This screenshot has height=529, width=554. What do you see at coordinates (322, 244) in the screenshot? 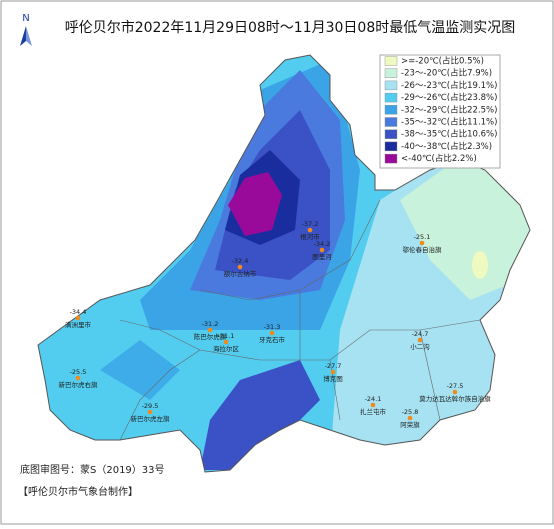
I see `station-value: -34.2` at bounding box center [322, 244].